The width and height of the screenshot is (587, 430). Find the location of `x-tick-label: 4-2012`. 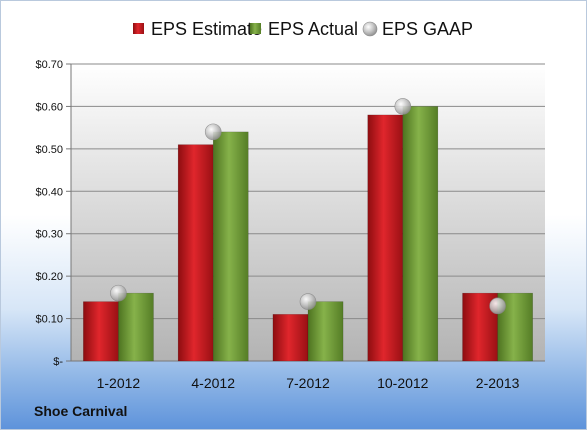

x-tick-label: 4-2012 is located at coordinates (213, 383).